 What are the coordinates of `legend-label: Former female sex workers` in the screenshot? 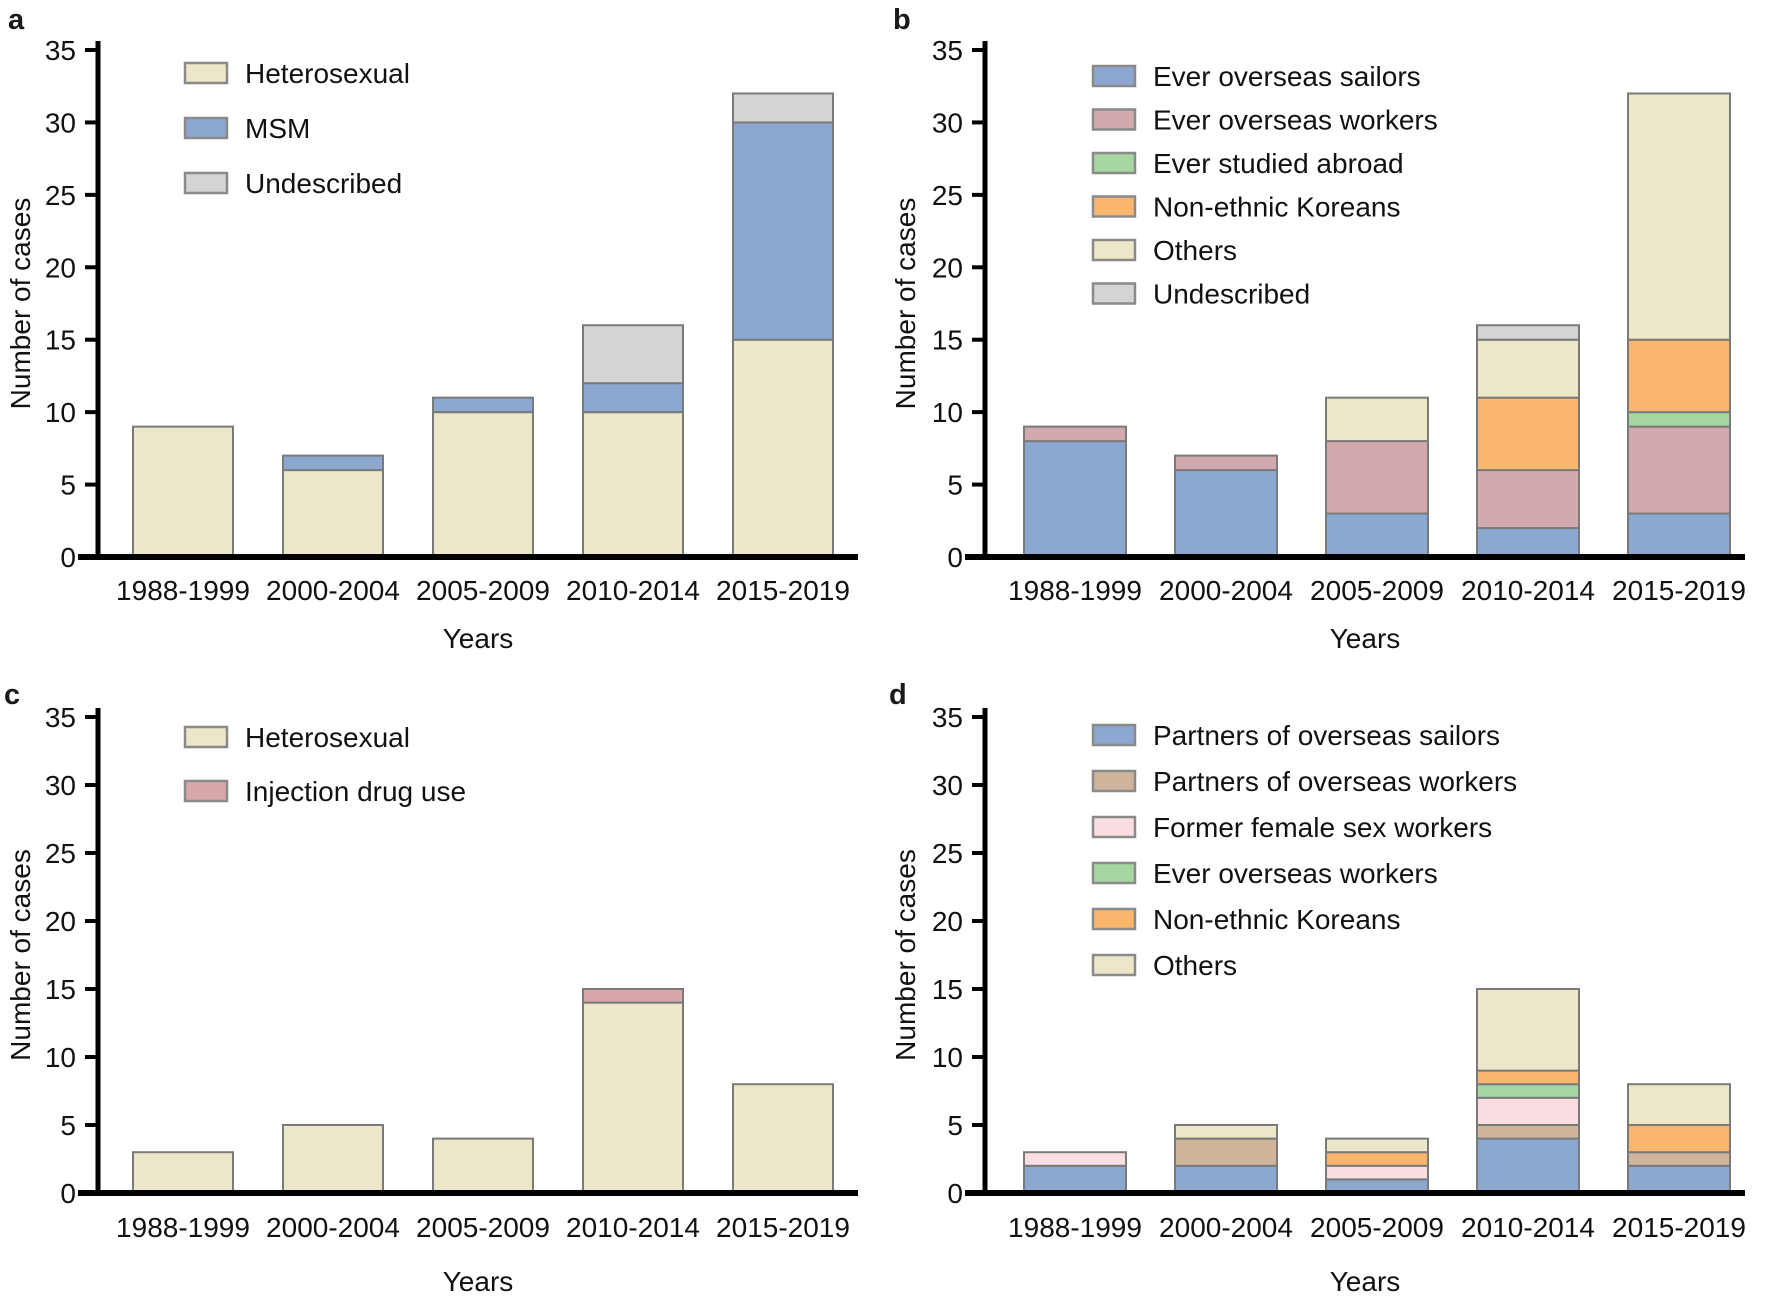 It's located at (1322, 827).